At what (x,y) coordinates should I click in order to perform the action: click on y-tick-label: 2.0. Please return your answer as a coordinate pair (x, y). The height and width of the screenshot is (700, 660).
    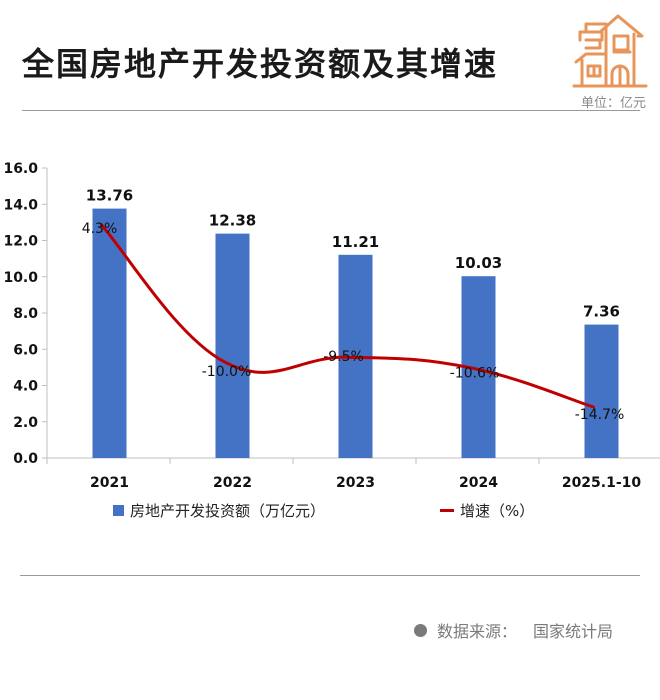
    Looking at the image, I should click on (25, 423).